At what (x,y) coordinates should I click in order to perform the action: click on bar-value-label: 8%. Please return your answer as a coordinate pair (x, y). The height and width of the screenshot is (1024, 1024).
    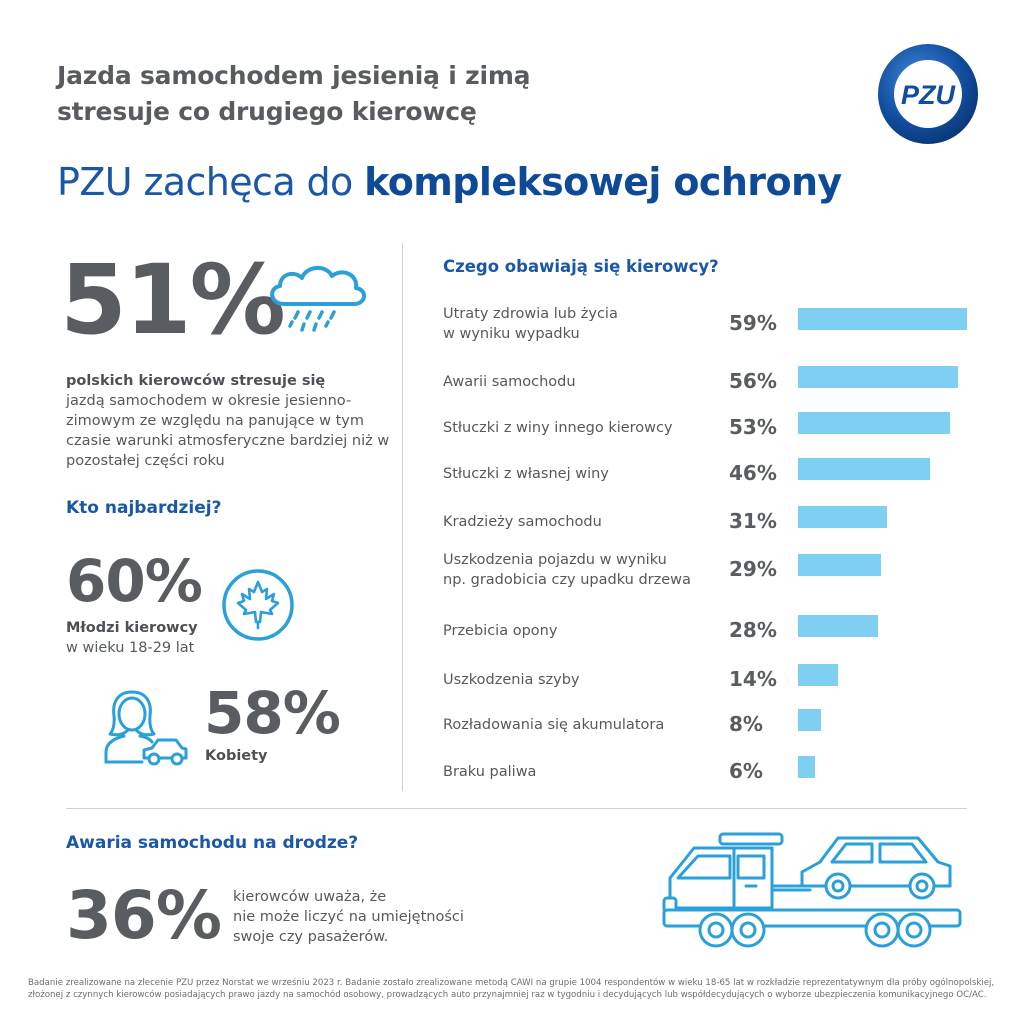
    Looking at the image, I should click on (746, 724).